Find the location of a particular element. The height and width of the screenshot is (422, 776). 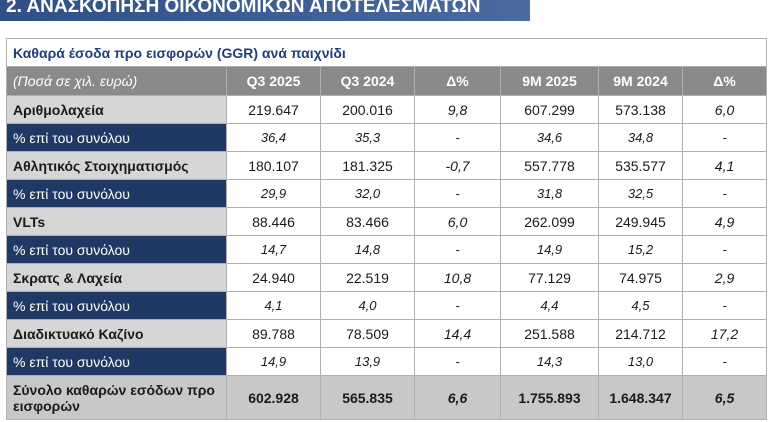

cell-value: 535.577 is located at coordinates (640, 165).